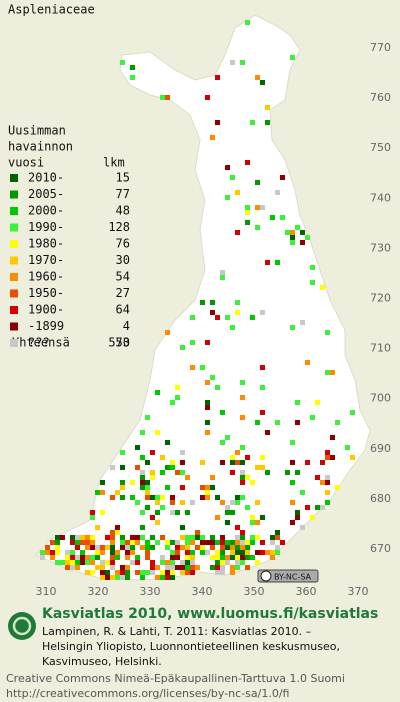 This screenshot has width=400, height=702. I want to click on y-coordinate-label: 680, so click(380, 498).